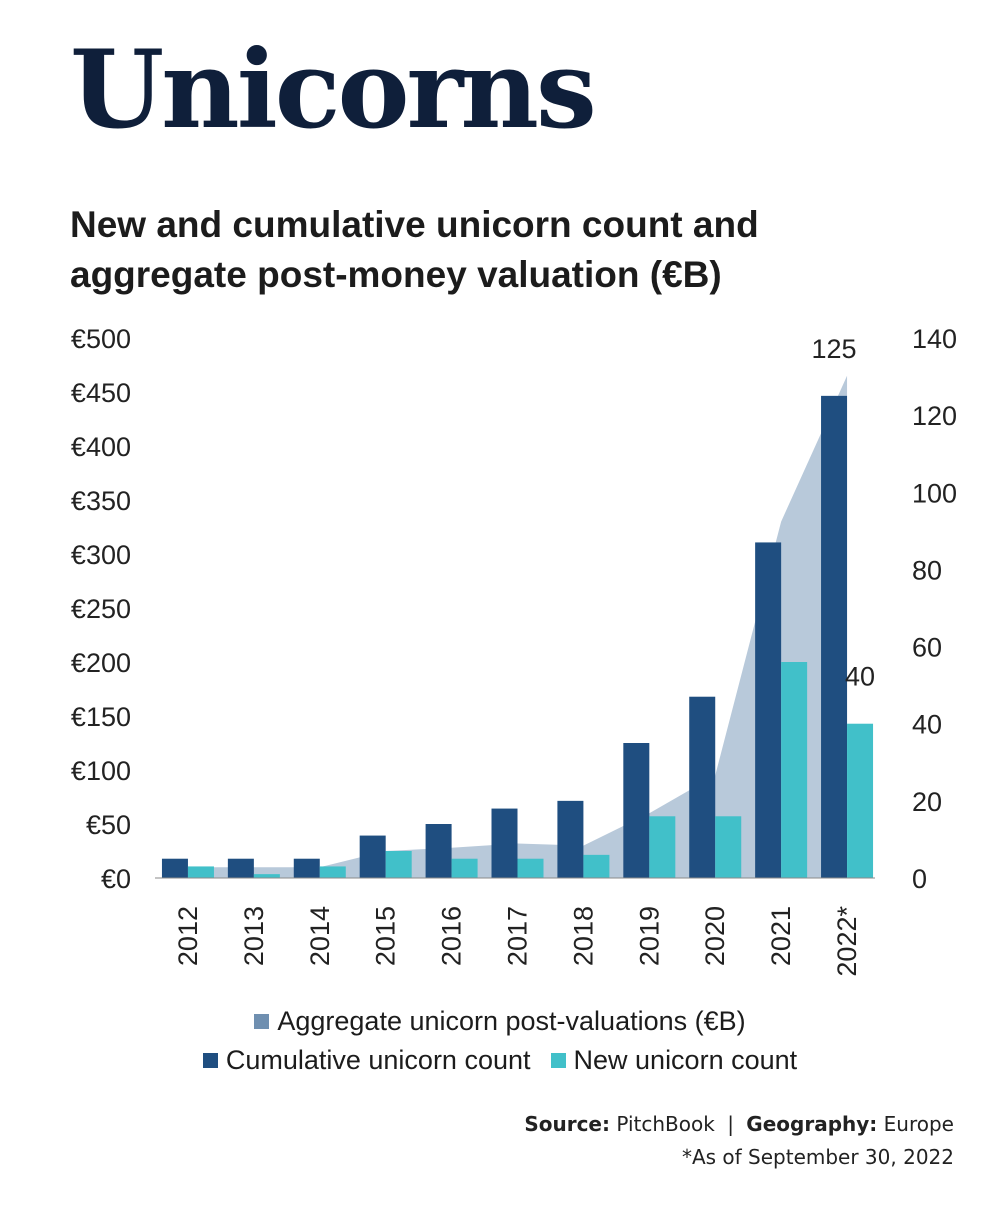  I want to click on legend-item-cumulative: Cumulative unicorn count, so click(366, 1060).